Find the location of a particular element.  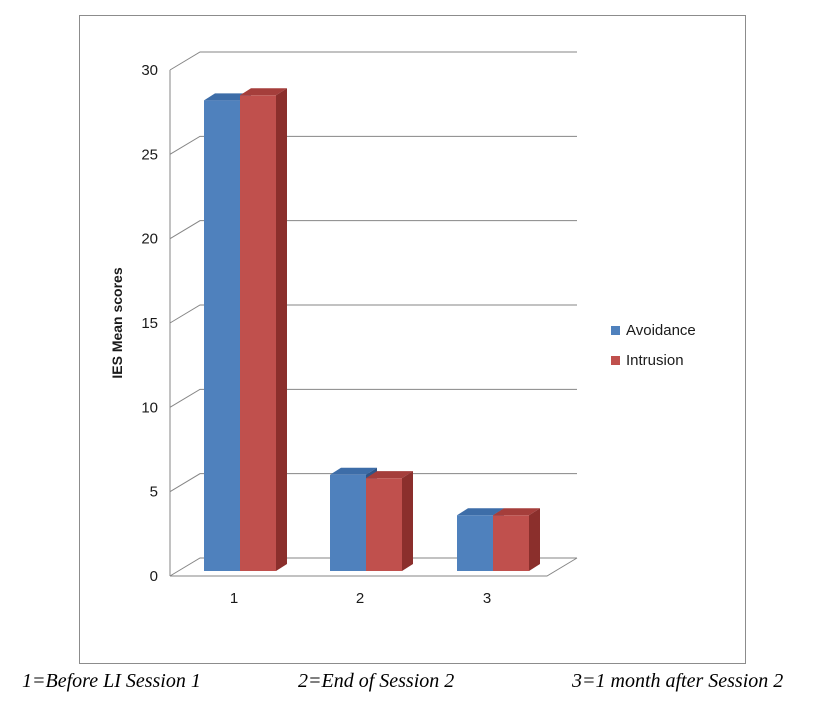

legend-swatch-intrusion is located at coordinates (615, 360).